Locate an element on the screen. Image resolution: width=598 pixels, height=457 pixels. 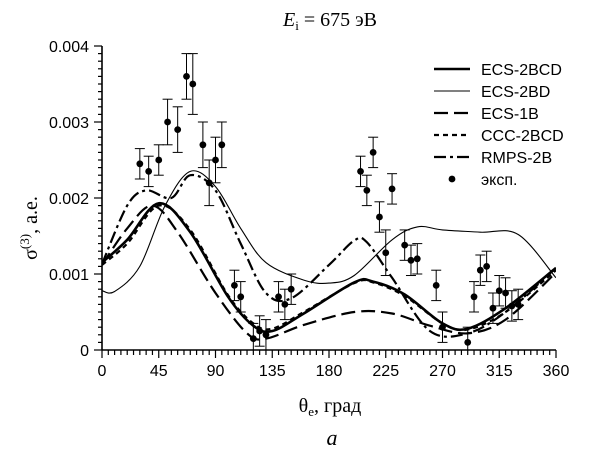
y-axis-label: σ(3), a.e. is located at coordinates (29, 228).